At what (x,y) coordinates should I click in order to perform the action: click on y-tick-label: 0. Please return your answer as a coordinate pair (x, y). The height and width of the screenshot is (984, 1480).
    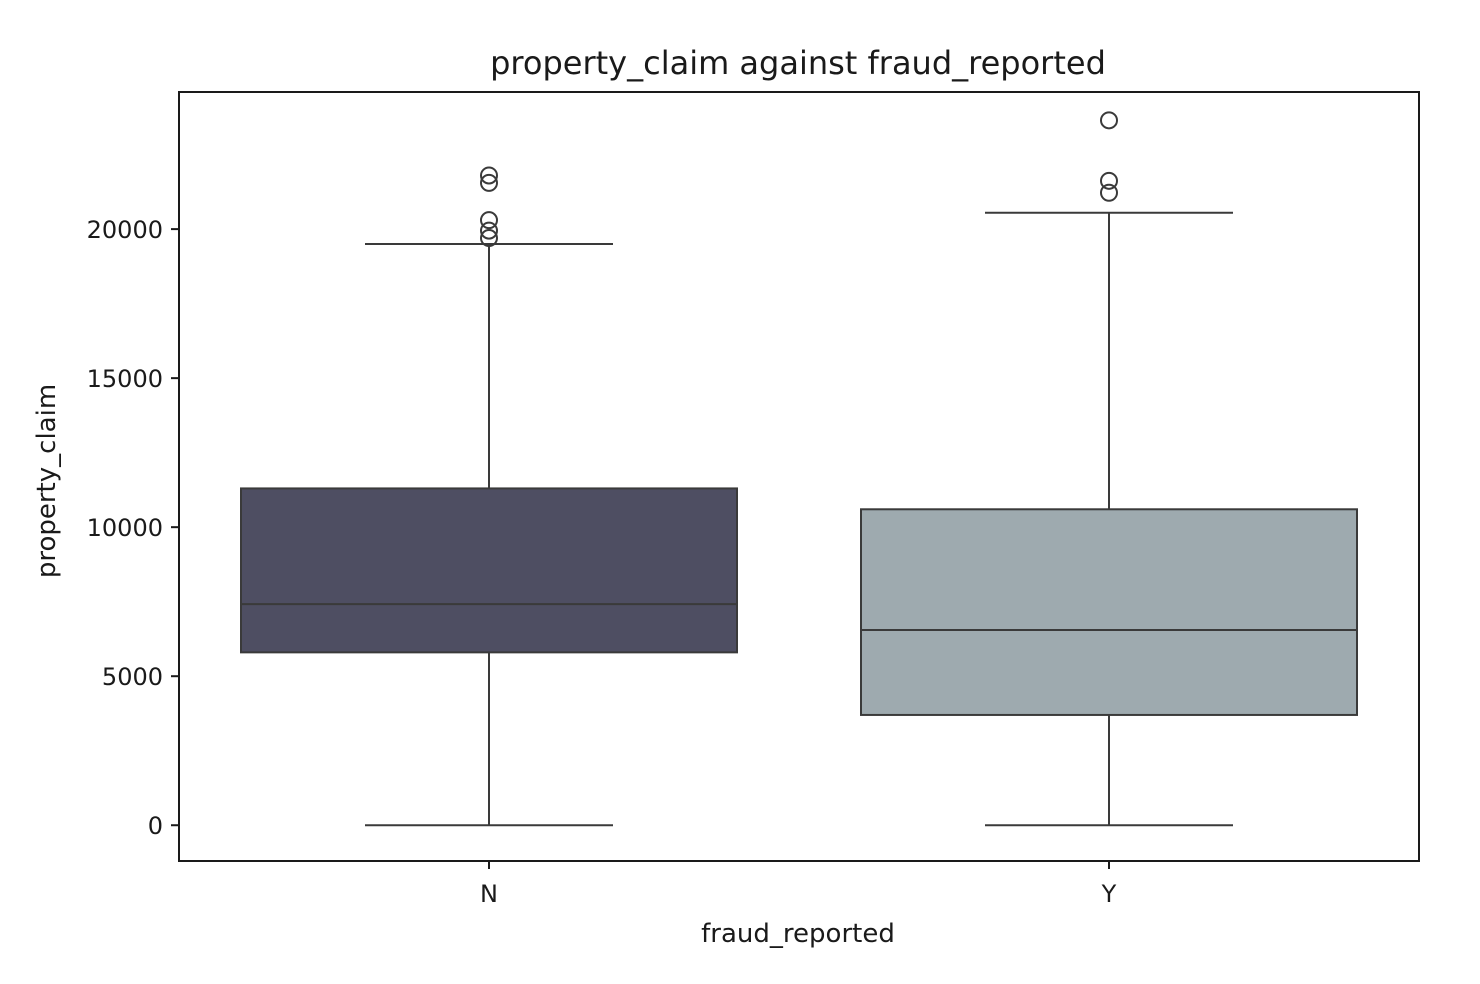
    Looking at the image, I should click on (155, 826).